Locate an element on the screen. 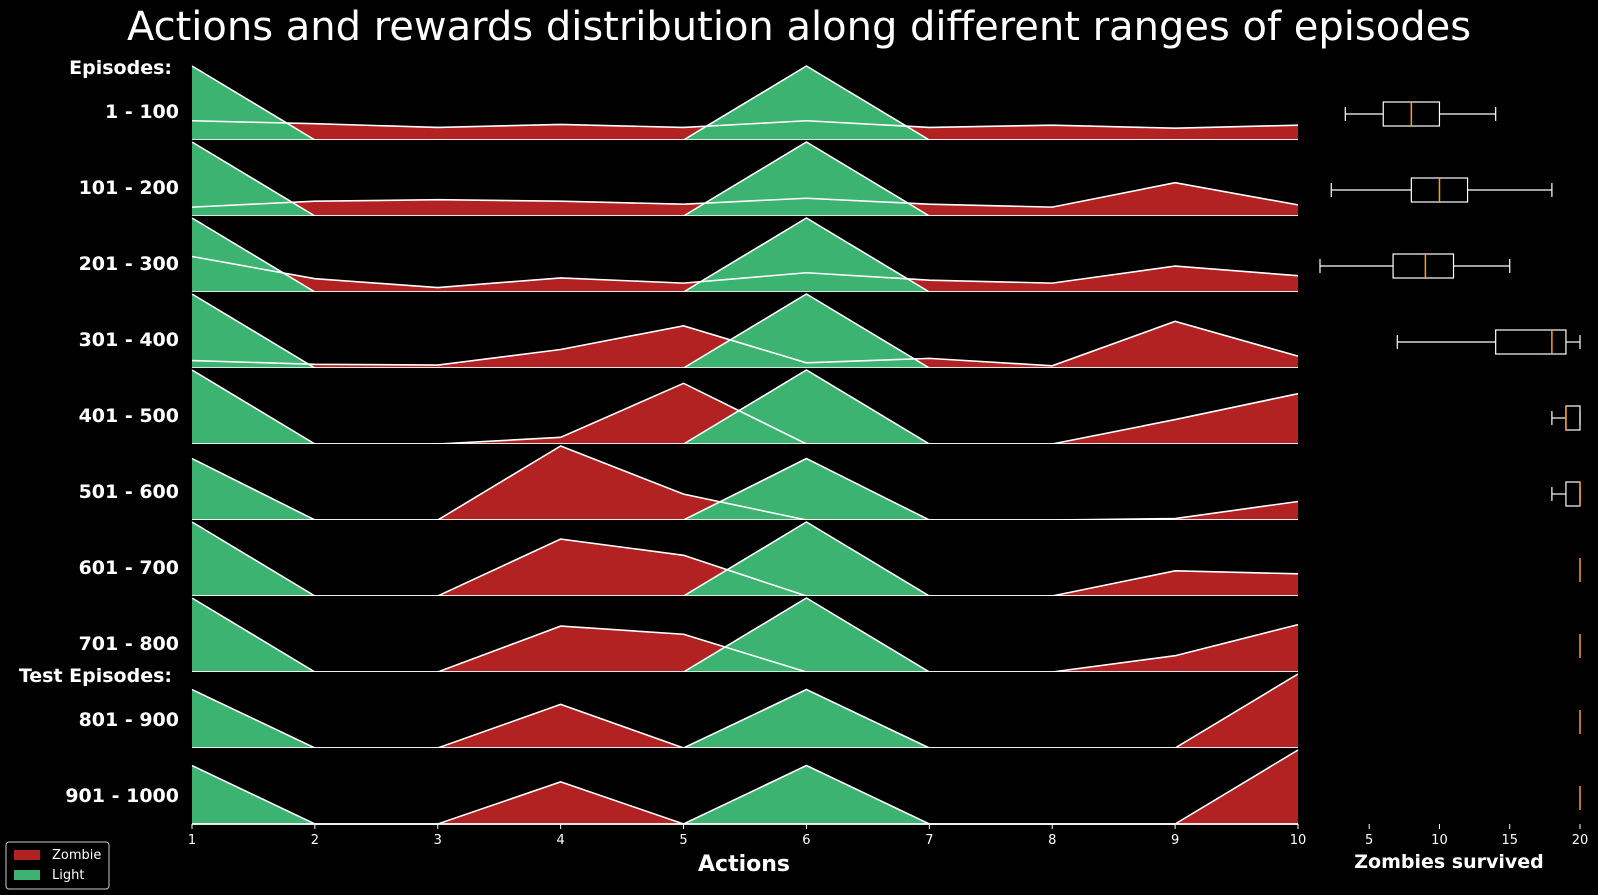 The height and width of the screenshot is (895, 1598). ridge-row: 601 - 700 is located at coordinates (689, 558).